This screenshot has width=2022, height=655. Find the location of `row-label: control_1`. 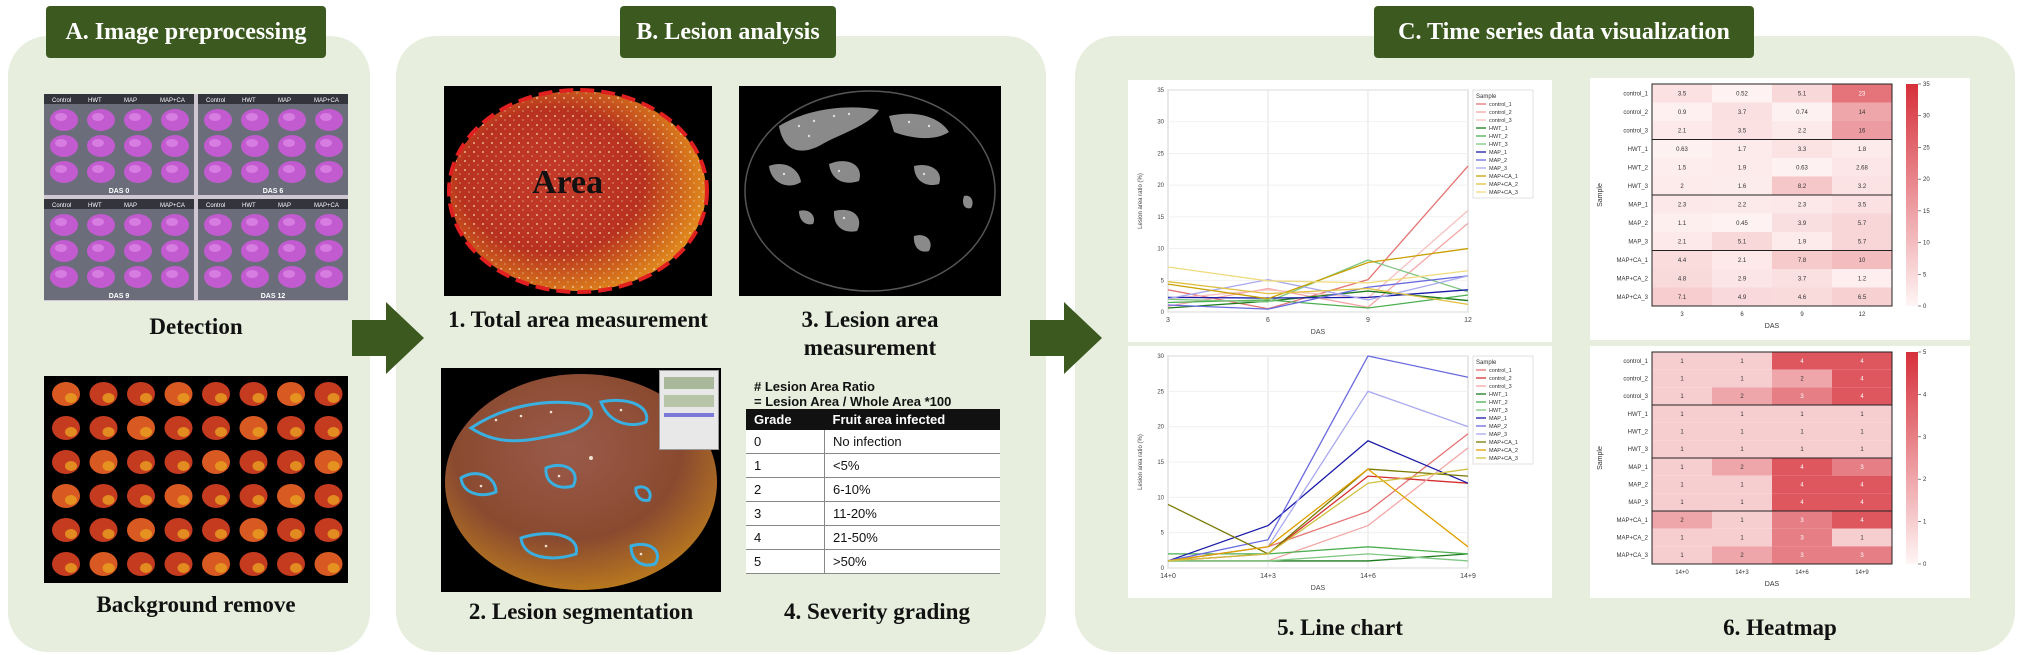

row-label: control_1 is located at coordinates (1635, 362).